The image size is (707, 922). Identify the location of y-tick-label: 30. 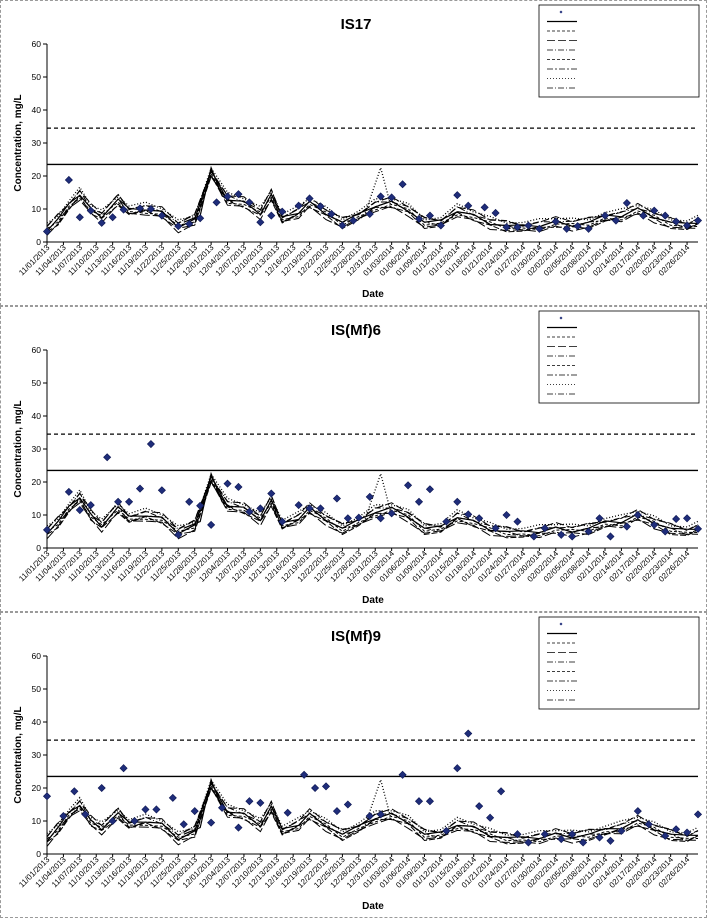
(37, 143).